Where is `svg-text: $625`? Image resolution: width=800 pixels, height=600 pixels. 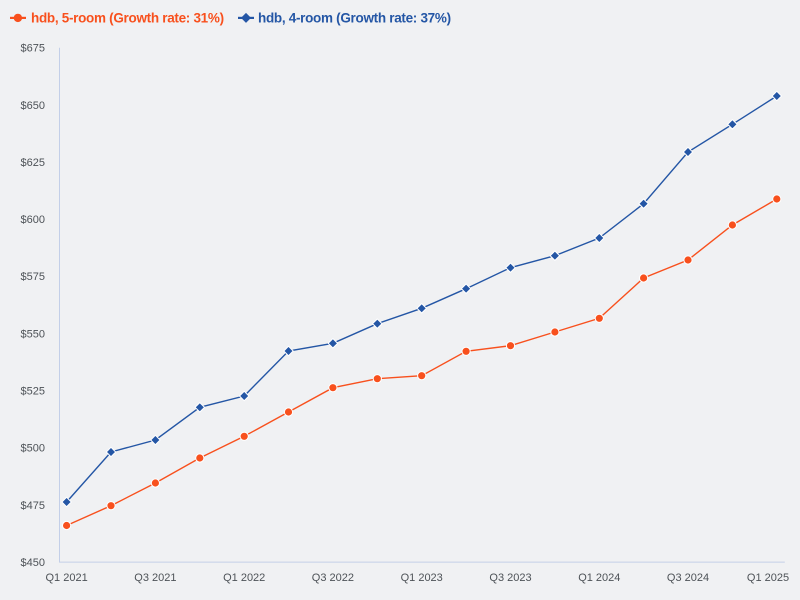 svg-text: $625 is located at coordinates (33, 163).